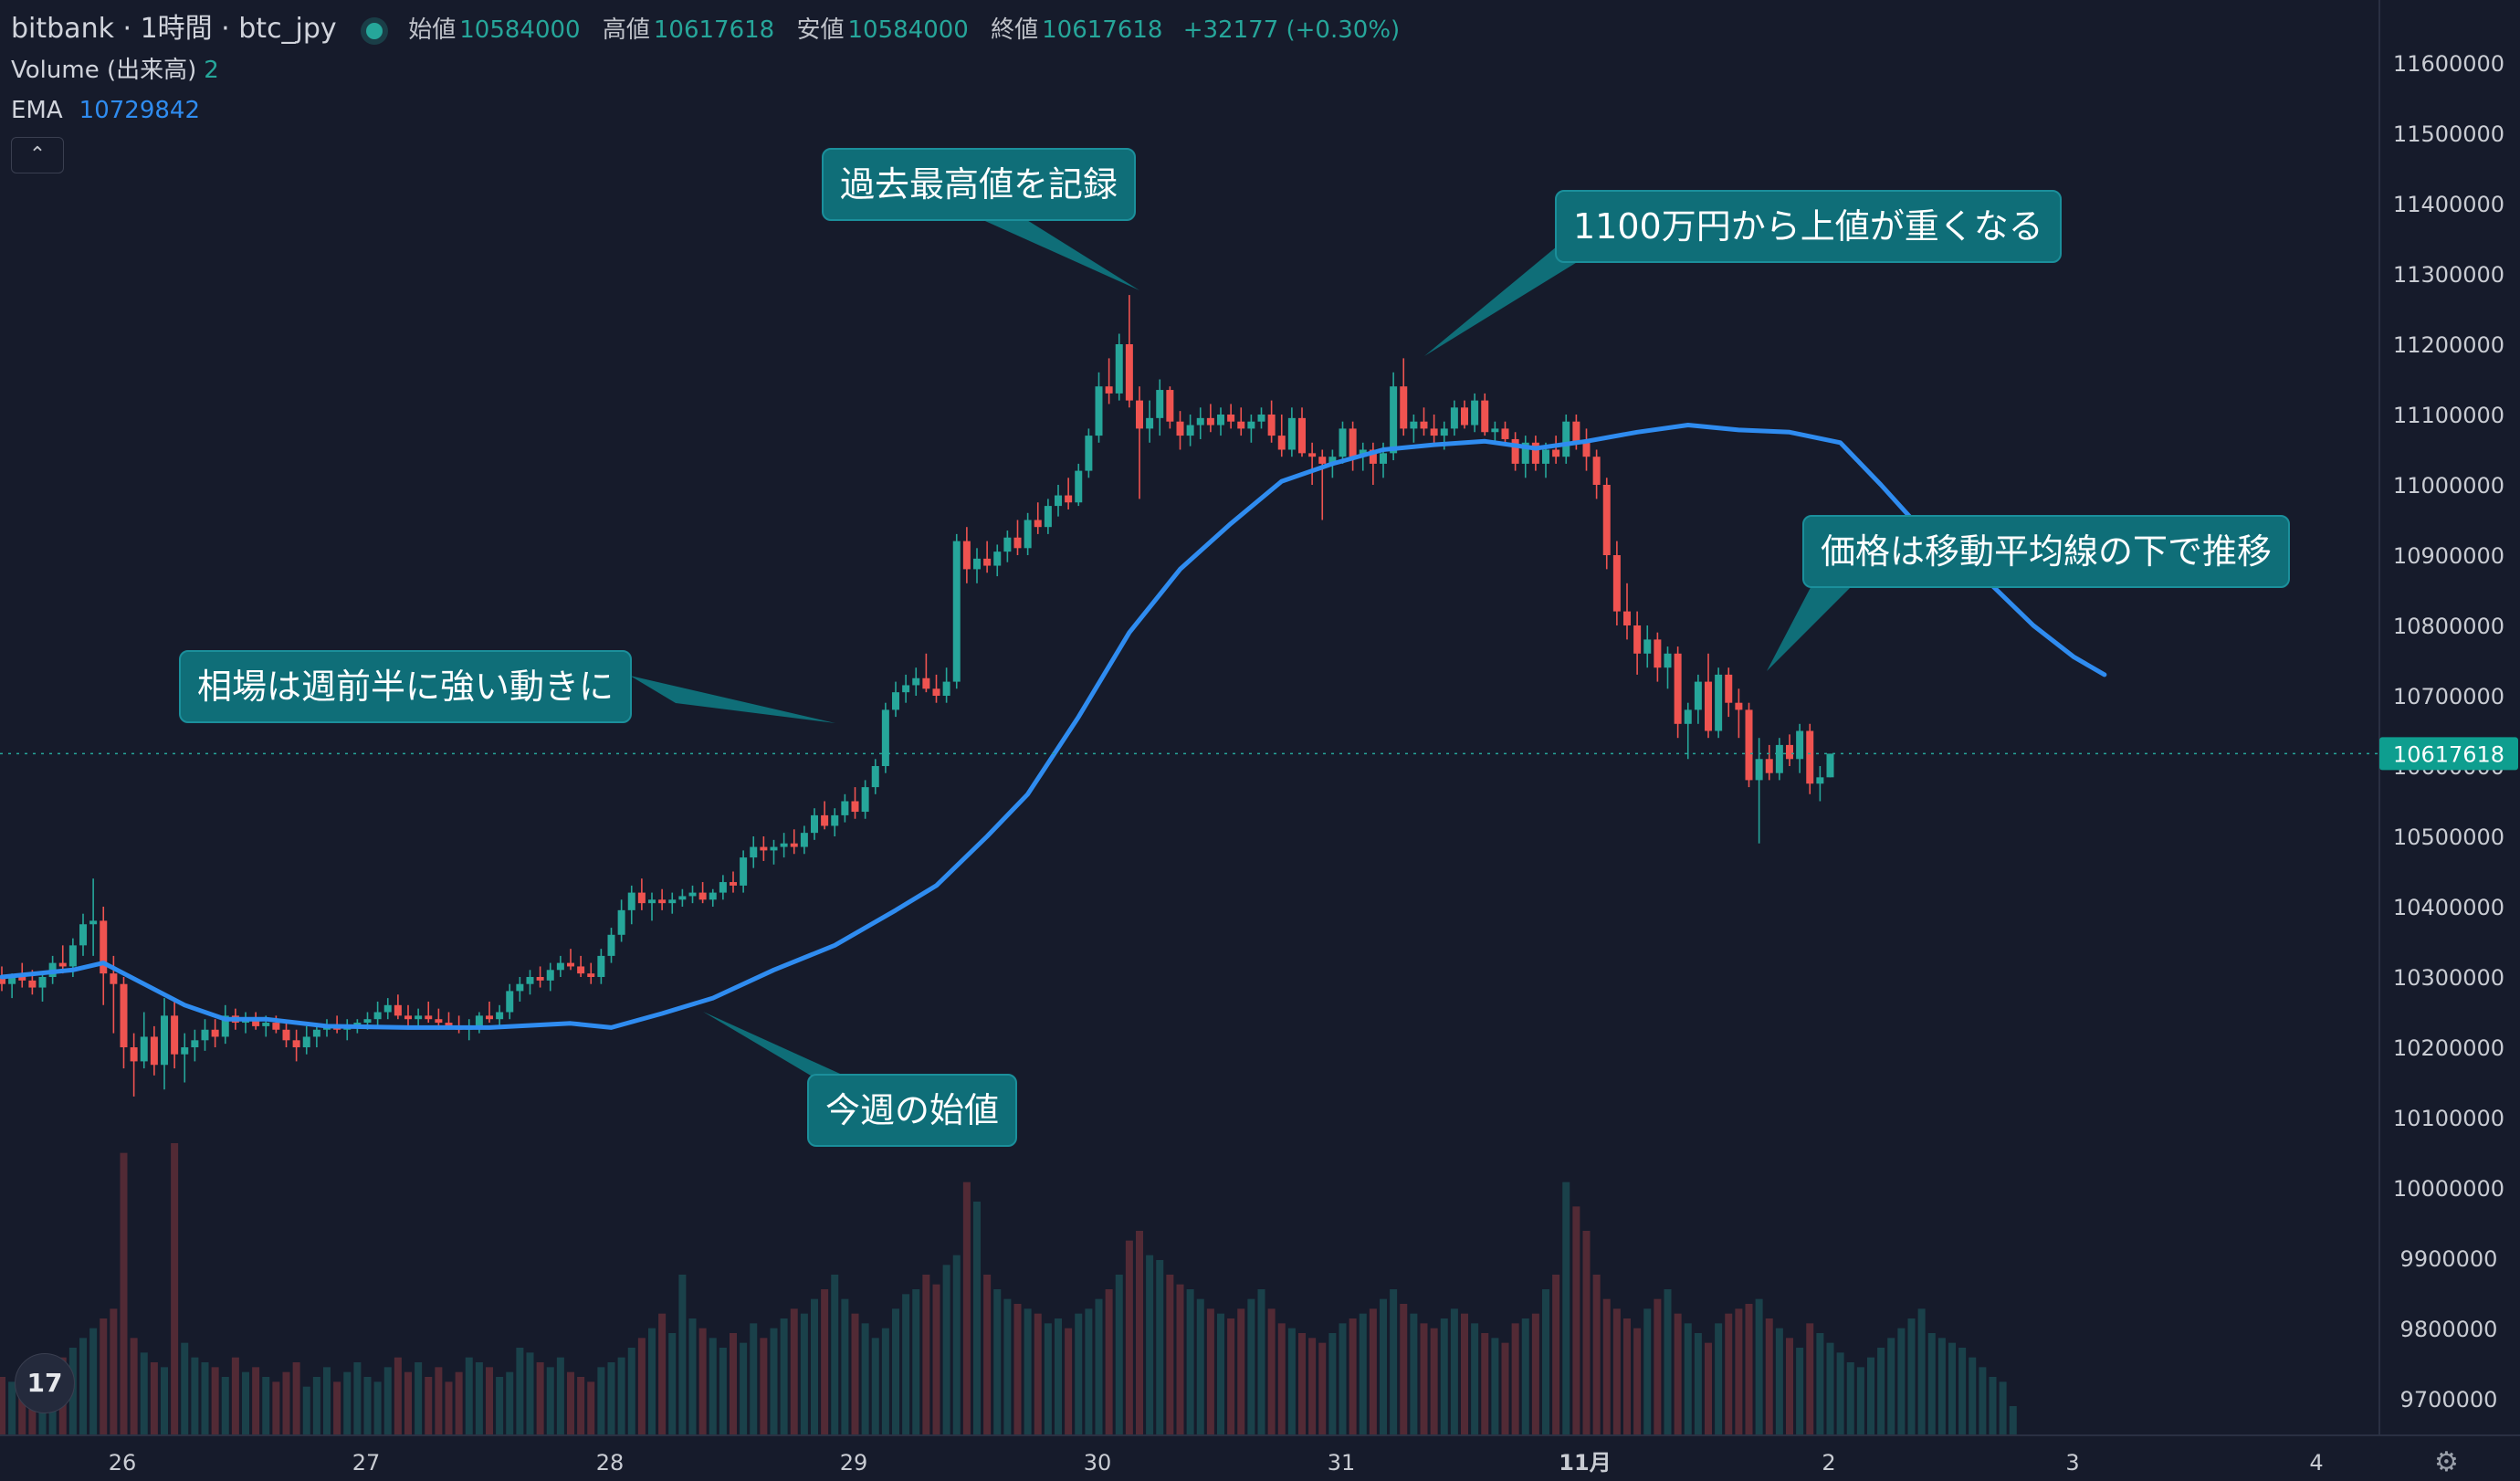  What do you see at coordinates (1808, 226) in the screenshot?
I see `callout-resistance: 1100万円から上値が重くなる` at bounding box center [1808, 226].